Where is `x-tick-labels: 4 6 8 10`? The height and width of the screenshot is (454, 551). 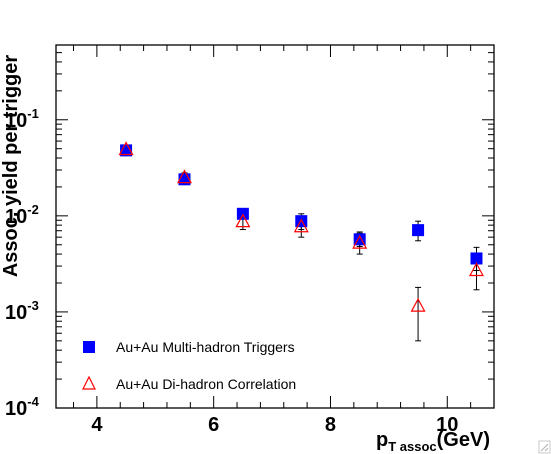 x-tick-labels: 4 6 8 10 is located at coordinates (274, 425).